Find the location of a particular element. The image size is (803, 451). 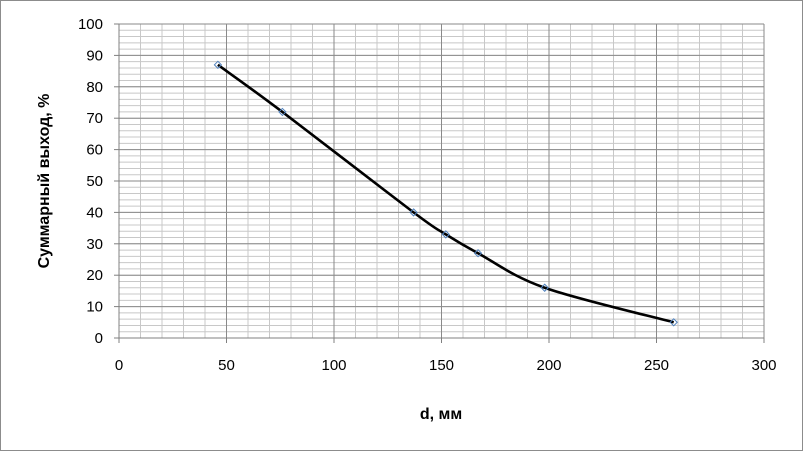

y-tick-label: 50 is located at coordinates (94, 181).